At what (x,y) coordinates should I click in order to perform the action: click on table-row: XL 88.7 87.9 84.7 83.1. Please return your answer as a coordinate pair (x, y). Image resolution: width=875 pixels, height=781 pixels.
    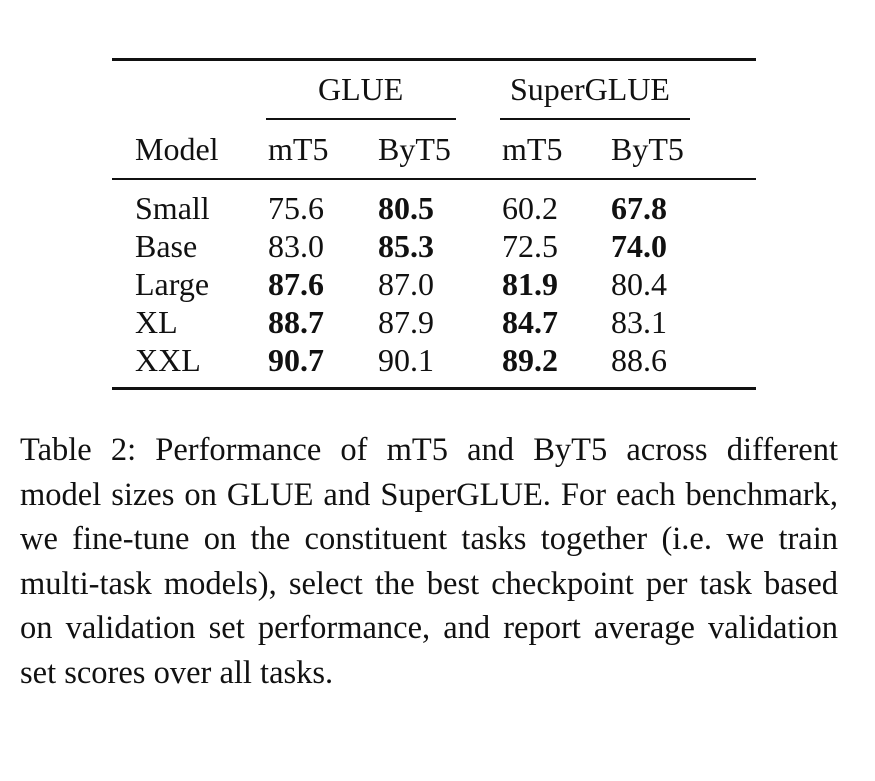
    Looking at the image, I should click on (434, 323).